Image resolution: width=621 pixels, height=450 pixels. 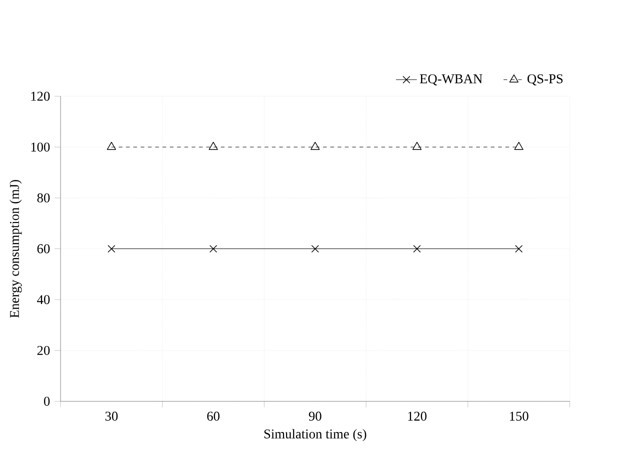 What do you see at coordinates (40, 96) in the screenshot?
I see `y-tick-label: 120` at bounding box center [40, 96].